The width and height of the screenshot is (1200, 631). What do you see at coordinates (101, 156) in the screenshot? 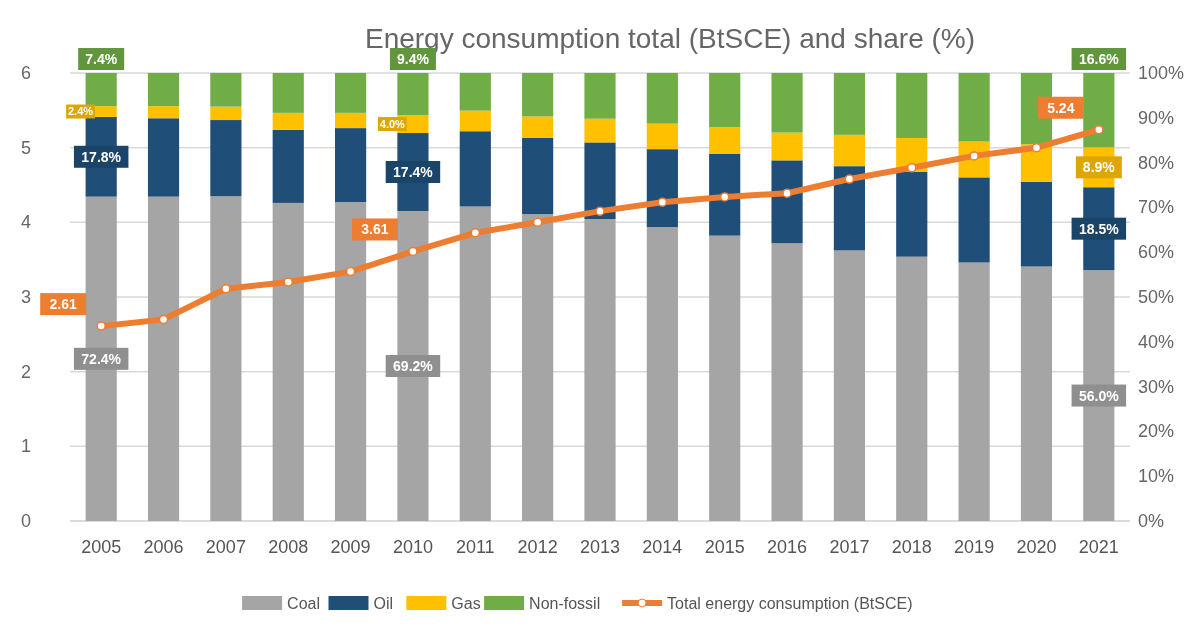
I see `data-label: 17.8%` at bounding box center [101, 156].